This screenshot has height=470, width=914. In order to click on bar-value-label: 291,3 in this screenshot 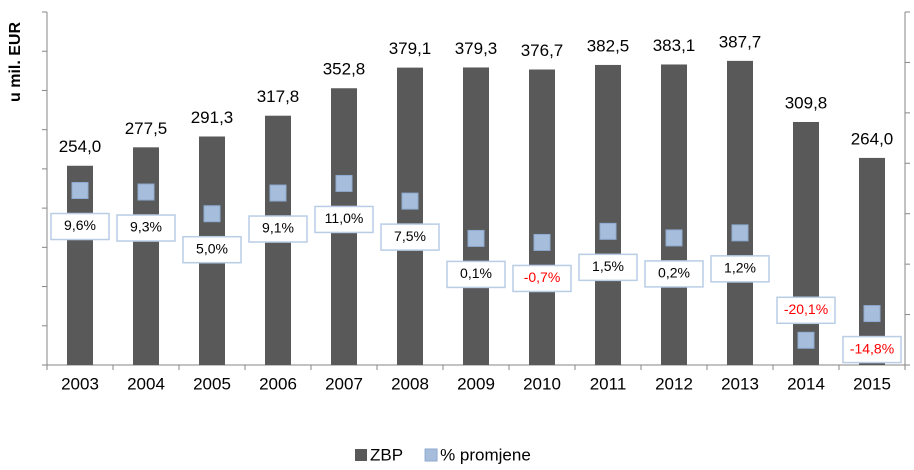, I will do `click(212, 117)`.